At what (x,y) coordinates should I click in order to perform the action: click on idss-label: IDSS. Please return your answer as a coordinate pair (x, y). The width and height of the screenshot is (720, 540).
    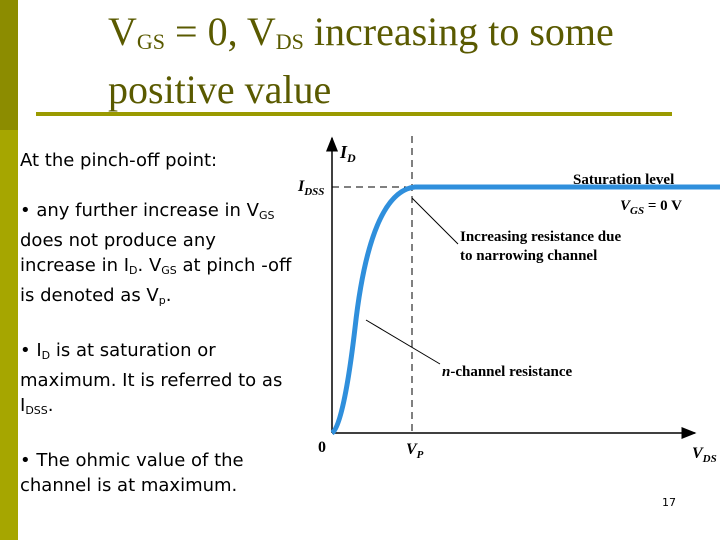
    Looking at the image, I should click on (310, 188).